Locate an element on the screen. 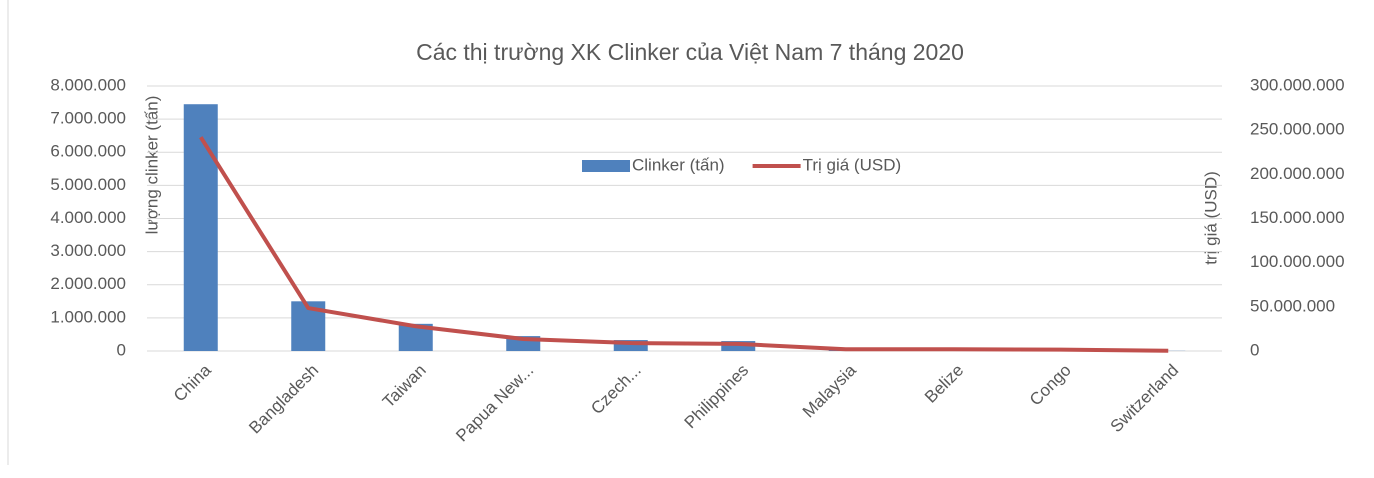 This screenshot has width=1374, height=478. x-tick-label: Taiwan is located at coordinates (404, 386).